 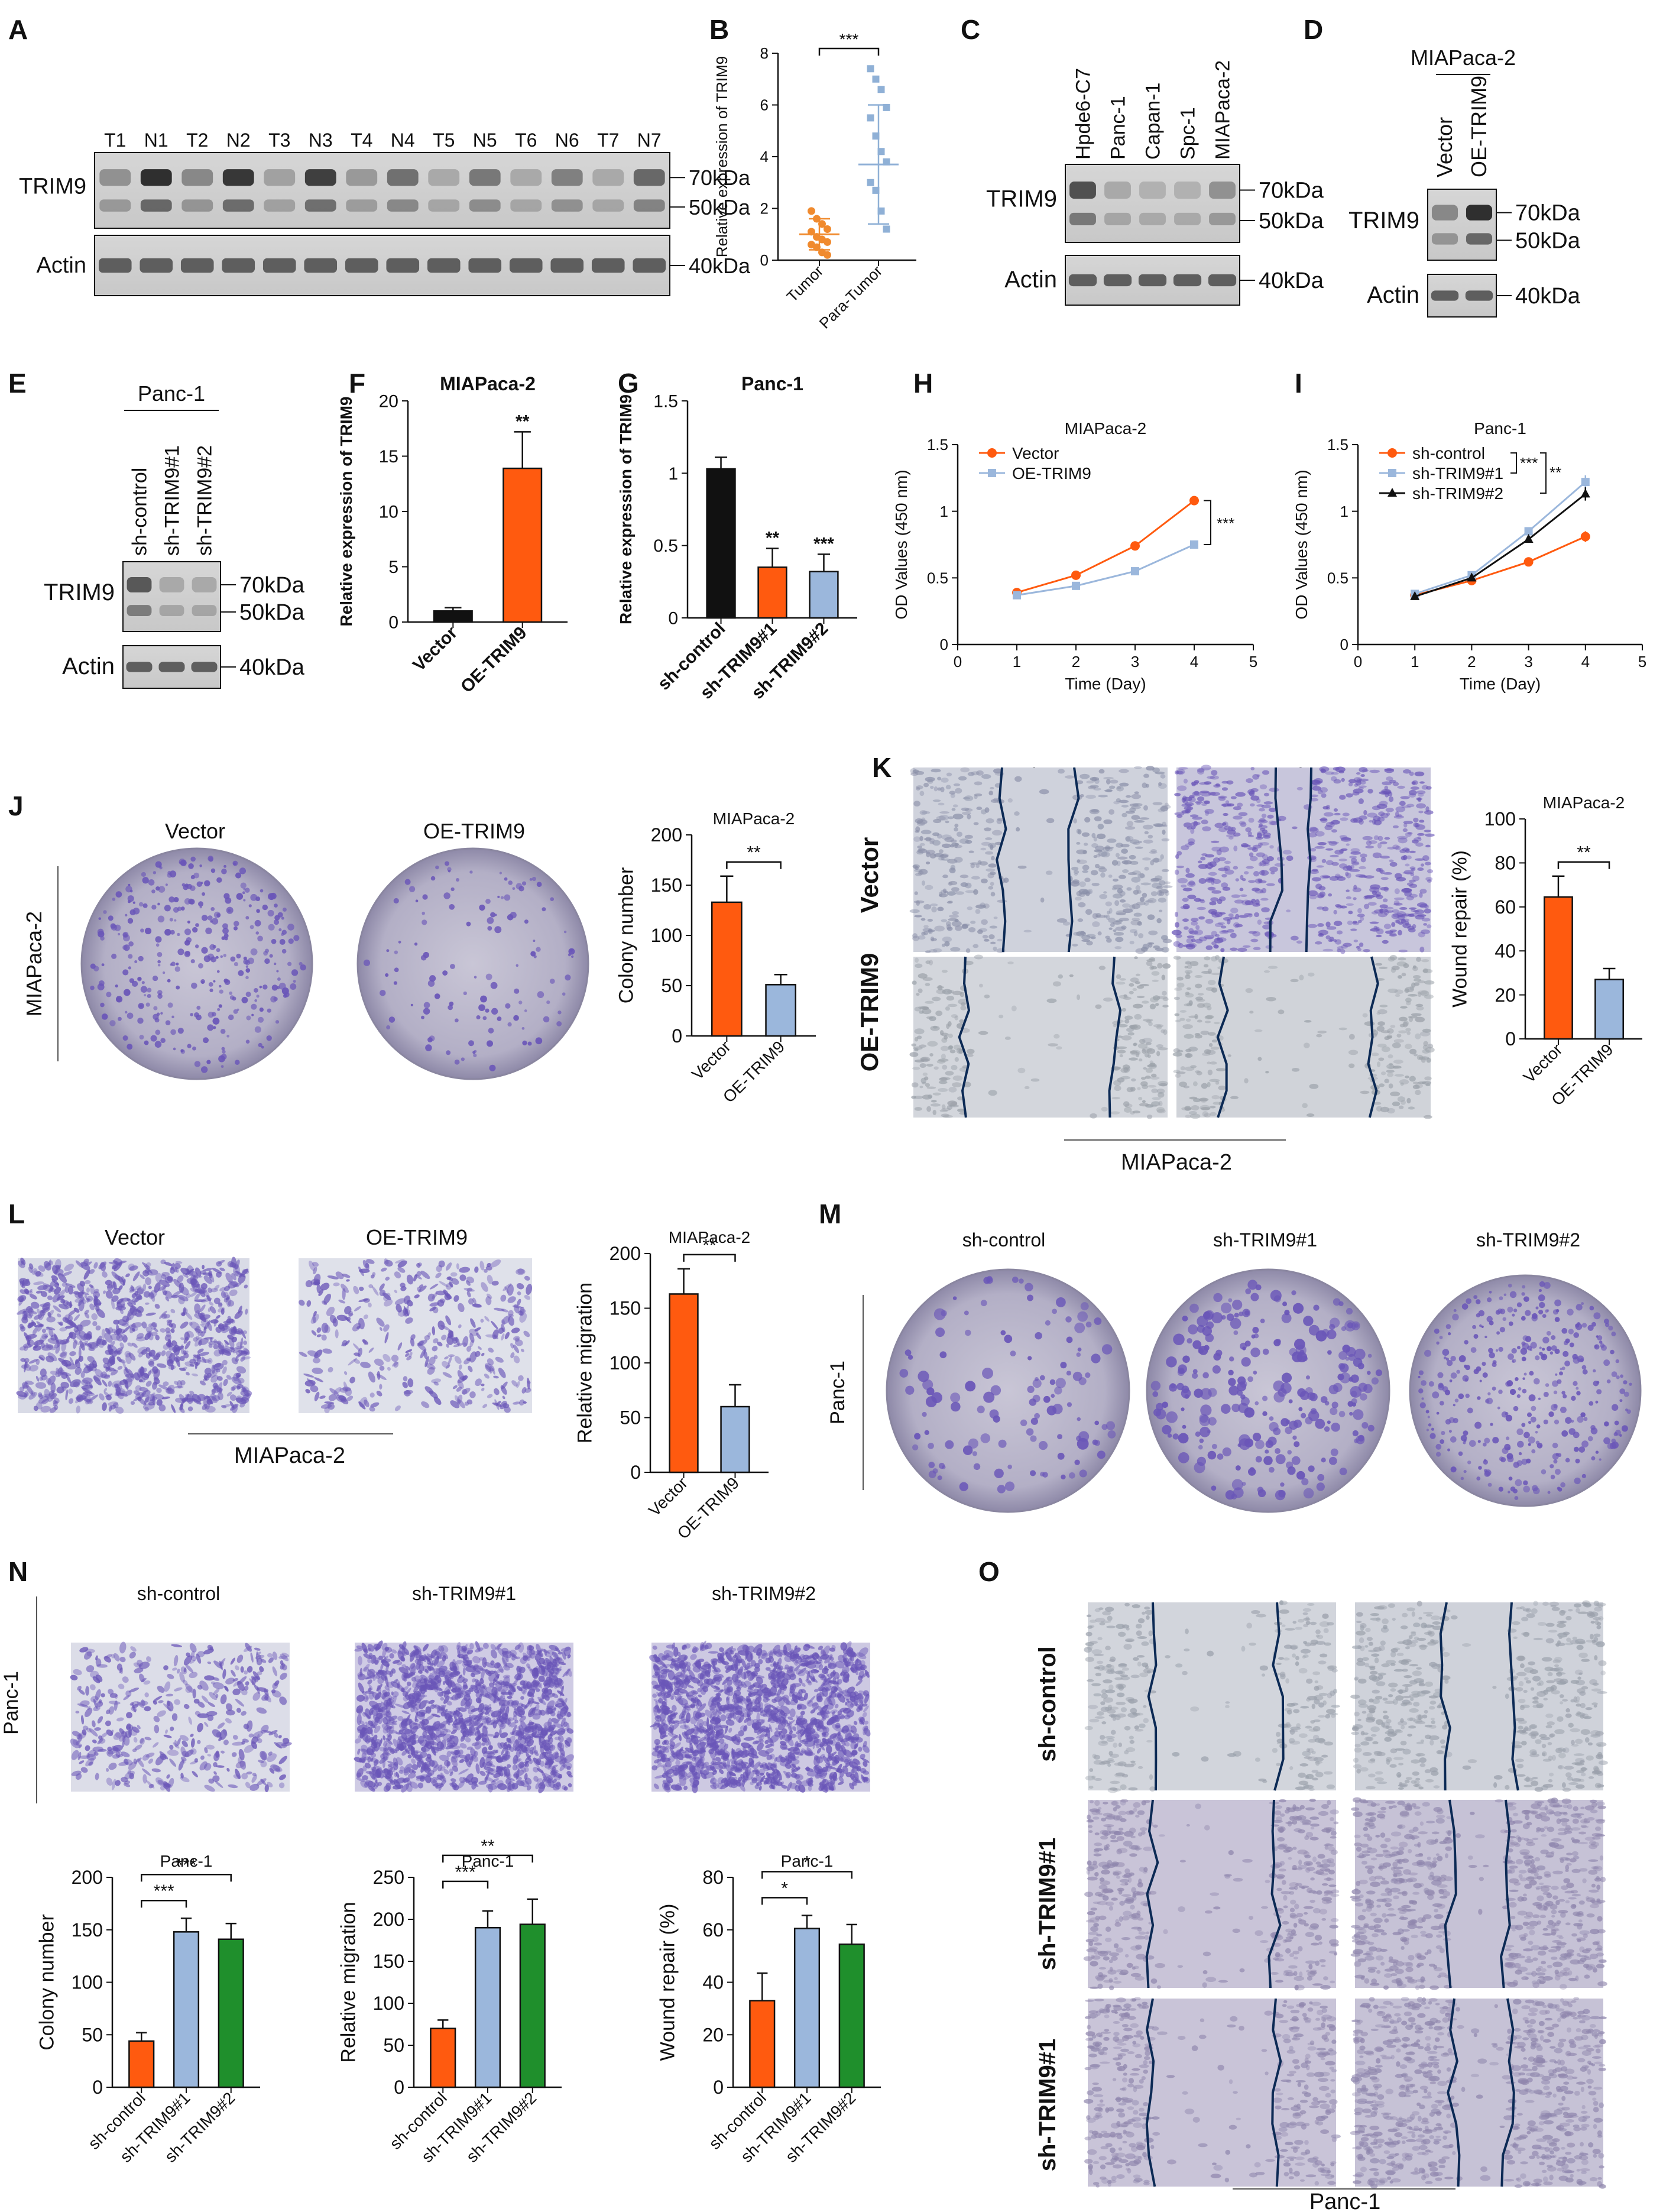 I want to click on marker-label: 40kDa, so click(x=1548, y=297).